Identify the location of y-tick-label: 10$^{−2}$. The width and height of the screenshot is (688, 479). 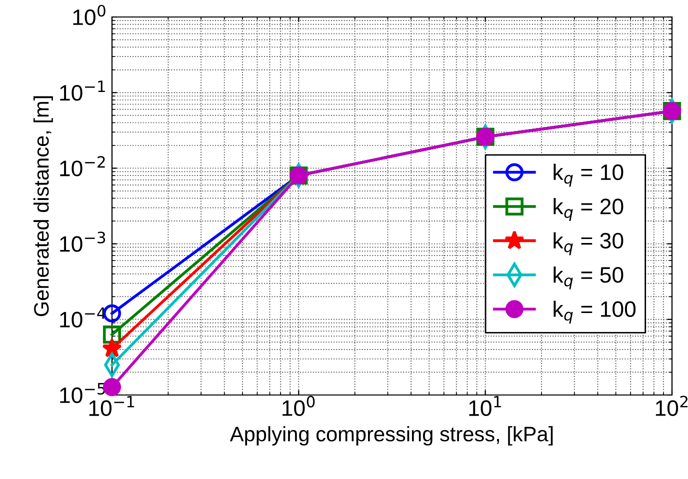
(82, 166).